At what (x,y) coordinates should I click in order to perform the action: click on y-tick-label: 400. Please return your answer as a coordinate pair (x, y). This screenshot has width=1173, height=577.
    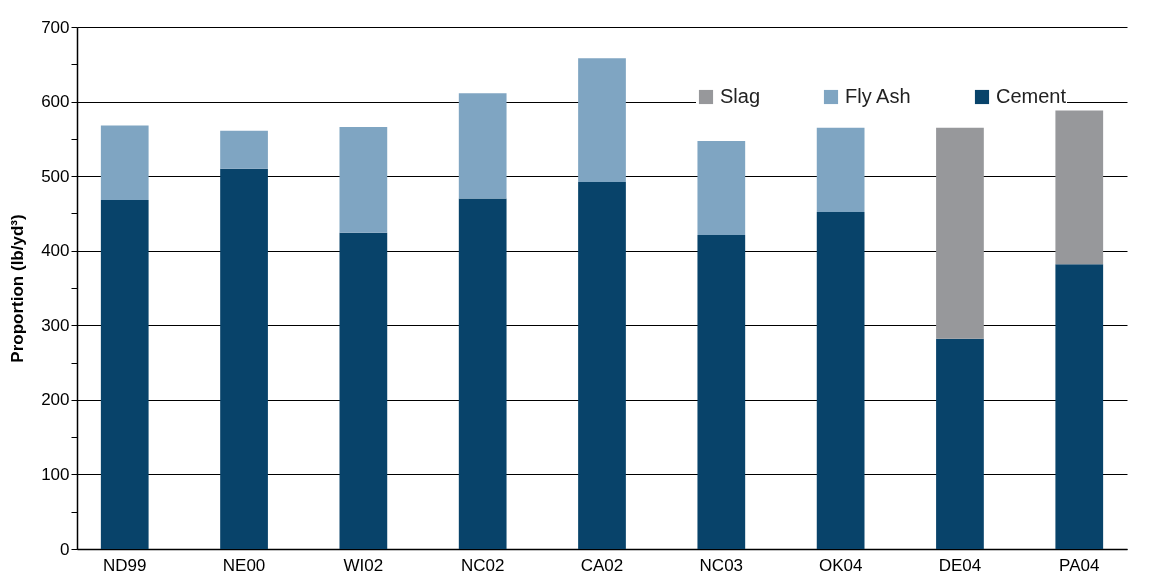
    Looking at the image, I should click on (55, 251).